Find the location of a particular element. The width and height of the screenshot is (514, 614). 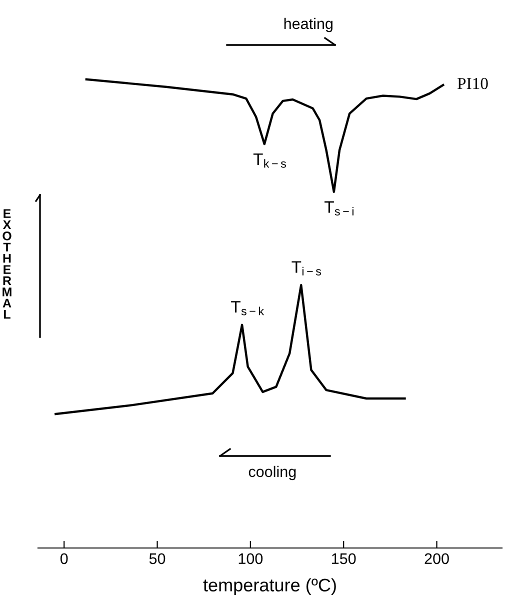

x-tick-label: 50 is located at coordinates (157, 558).